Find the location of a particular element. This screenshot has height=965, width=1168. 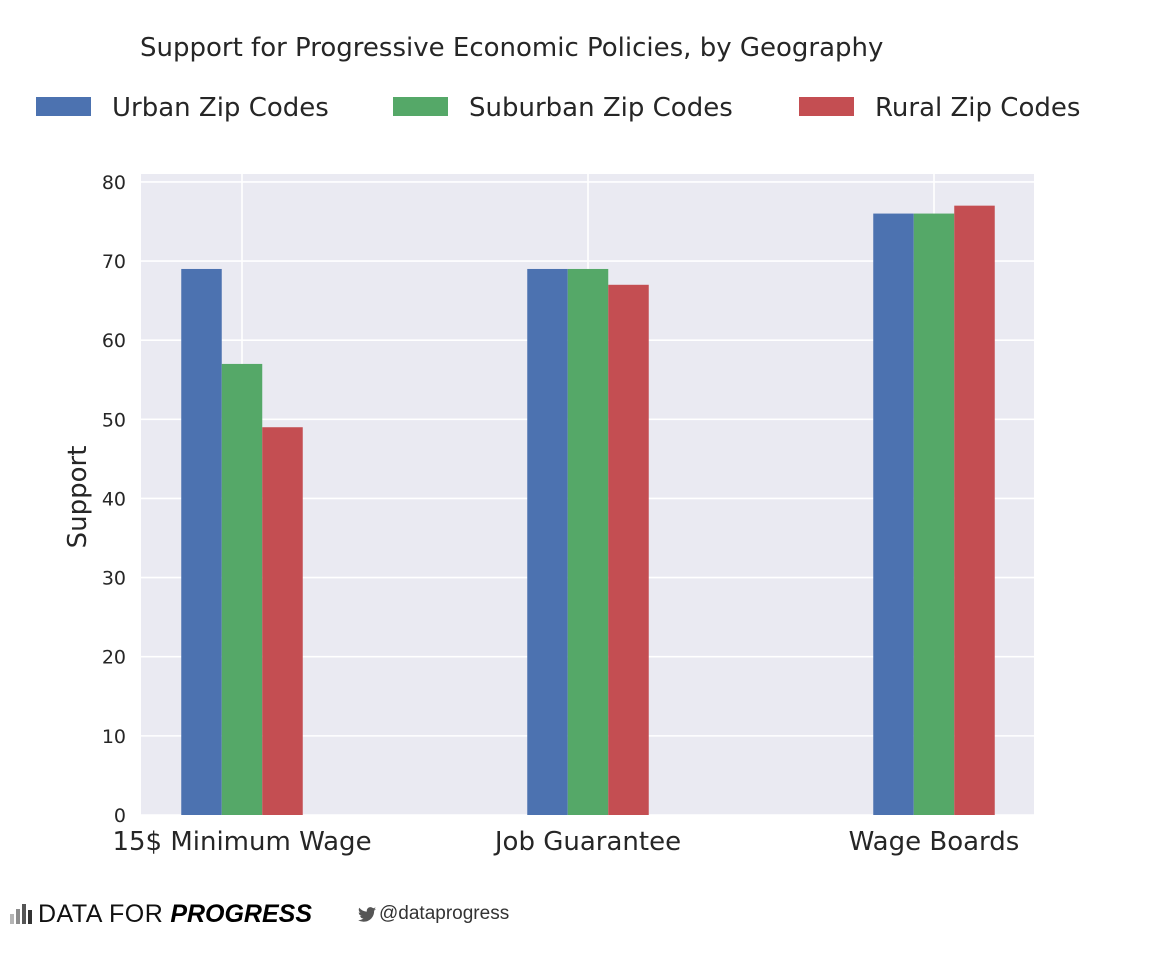

legend-label: Suburban Zip Codes is located at coordinates (601, 108).